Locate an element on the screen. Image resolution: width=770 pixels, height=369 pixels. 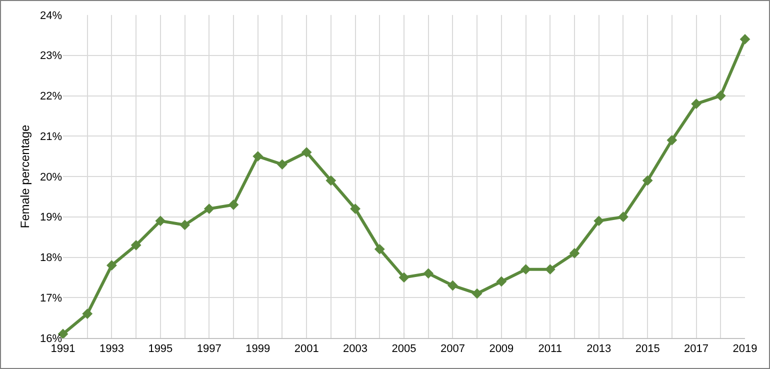
y-tick-label: 19% is located at coordinates (51, 218).